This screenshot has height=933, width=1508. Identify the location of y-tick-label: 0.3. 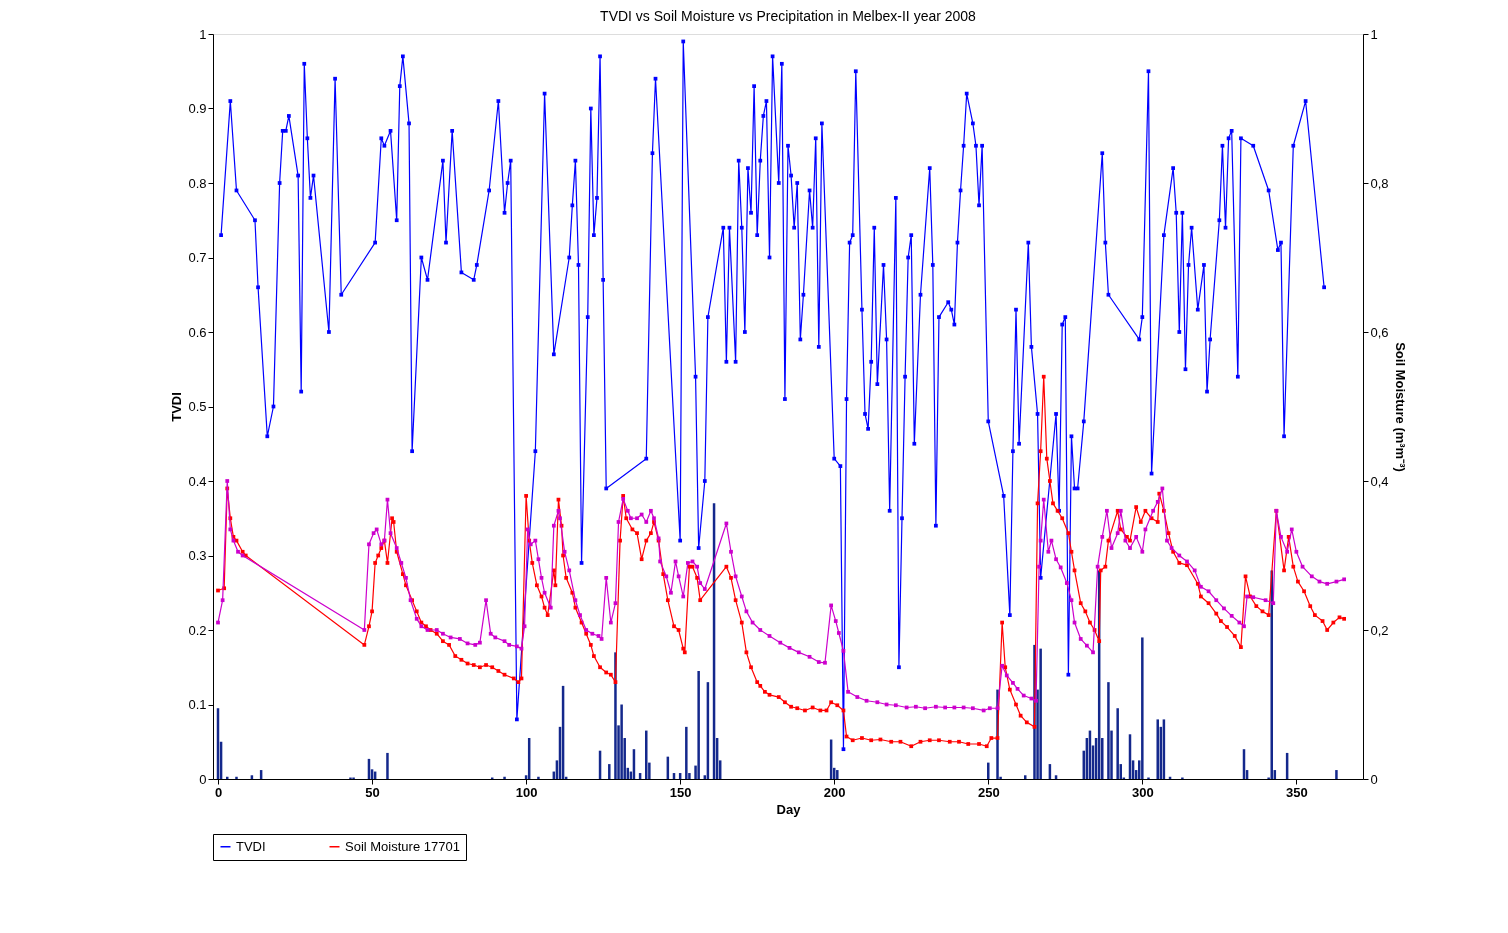
(197, 555).